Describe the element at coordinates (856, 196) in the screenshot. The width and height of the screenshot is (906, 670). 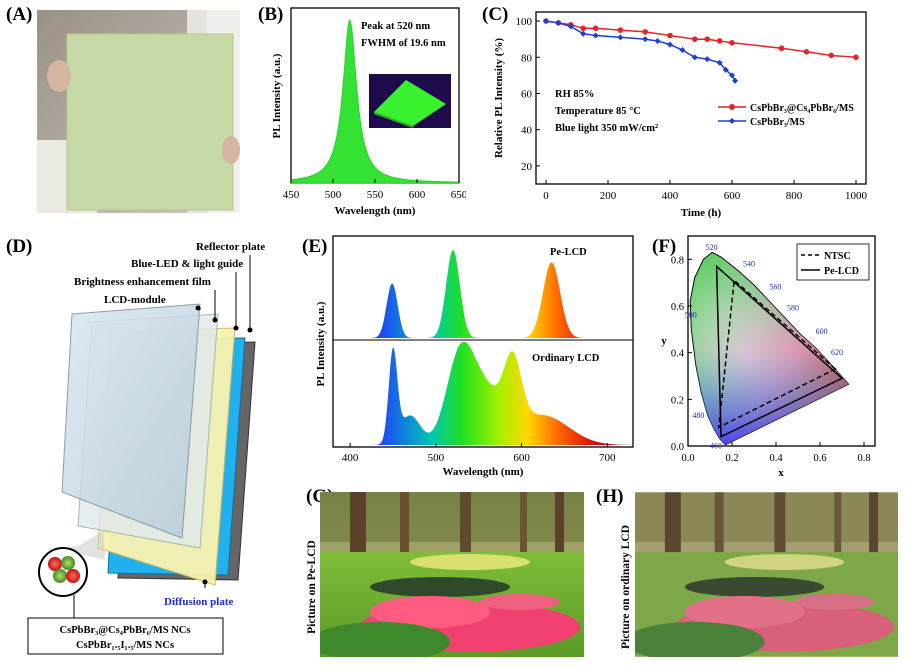
I see `x-tick-label: 1000` at that location.